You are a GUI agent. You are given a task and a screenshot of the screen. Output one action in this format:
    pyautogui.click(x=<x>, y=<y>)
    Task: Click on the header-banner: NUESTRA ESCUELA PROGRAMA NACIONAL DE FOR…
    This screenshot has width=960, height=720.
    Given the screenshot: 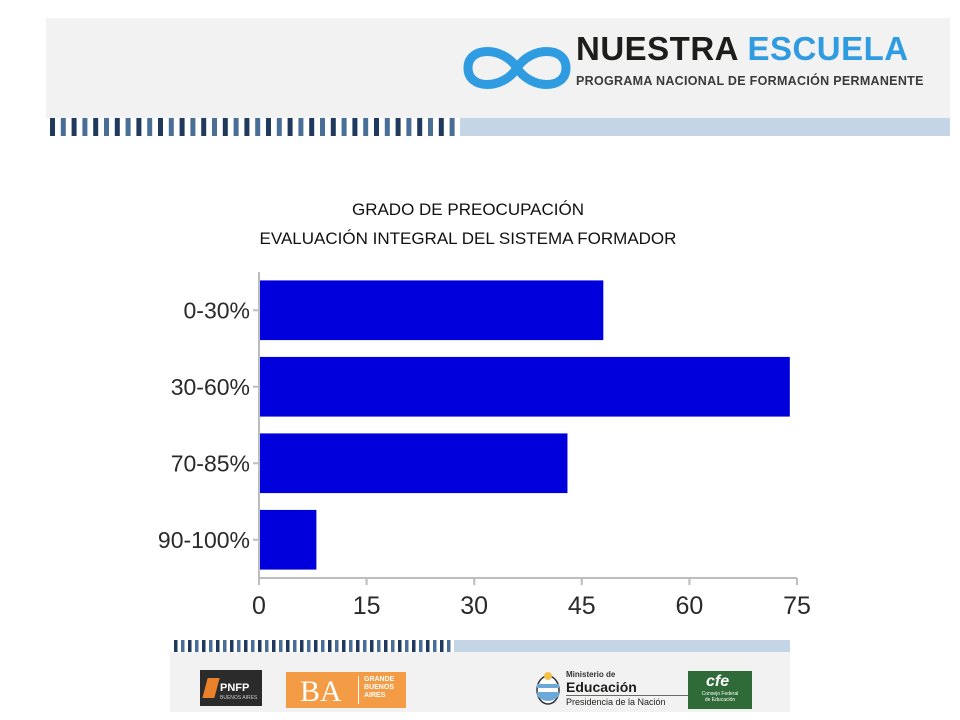 What is the action you would take?
    pyautogui.click(x=498, y=68)
    